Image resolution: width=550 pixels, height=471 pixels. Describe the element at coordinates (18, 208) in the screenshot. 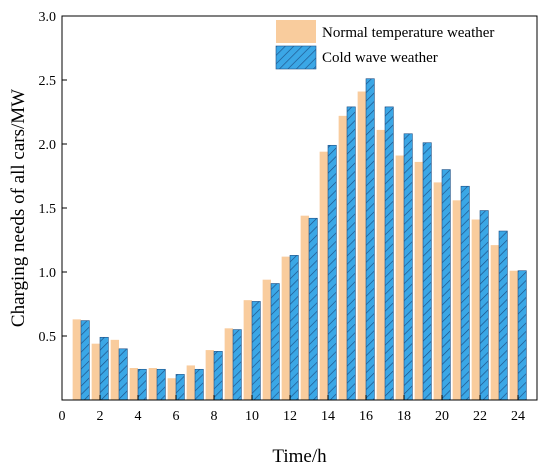

I see `y-axis-title: Charging needs of all cars/MW` at that location.